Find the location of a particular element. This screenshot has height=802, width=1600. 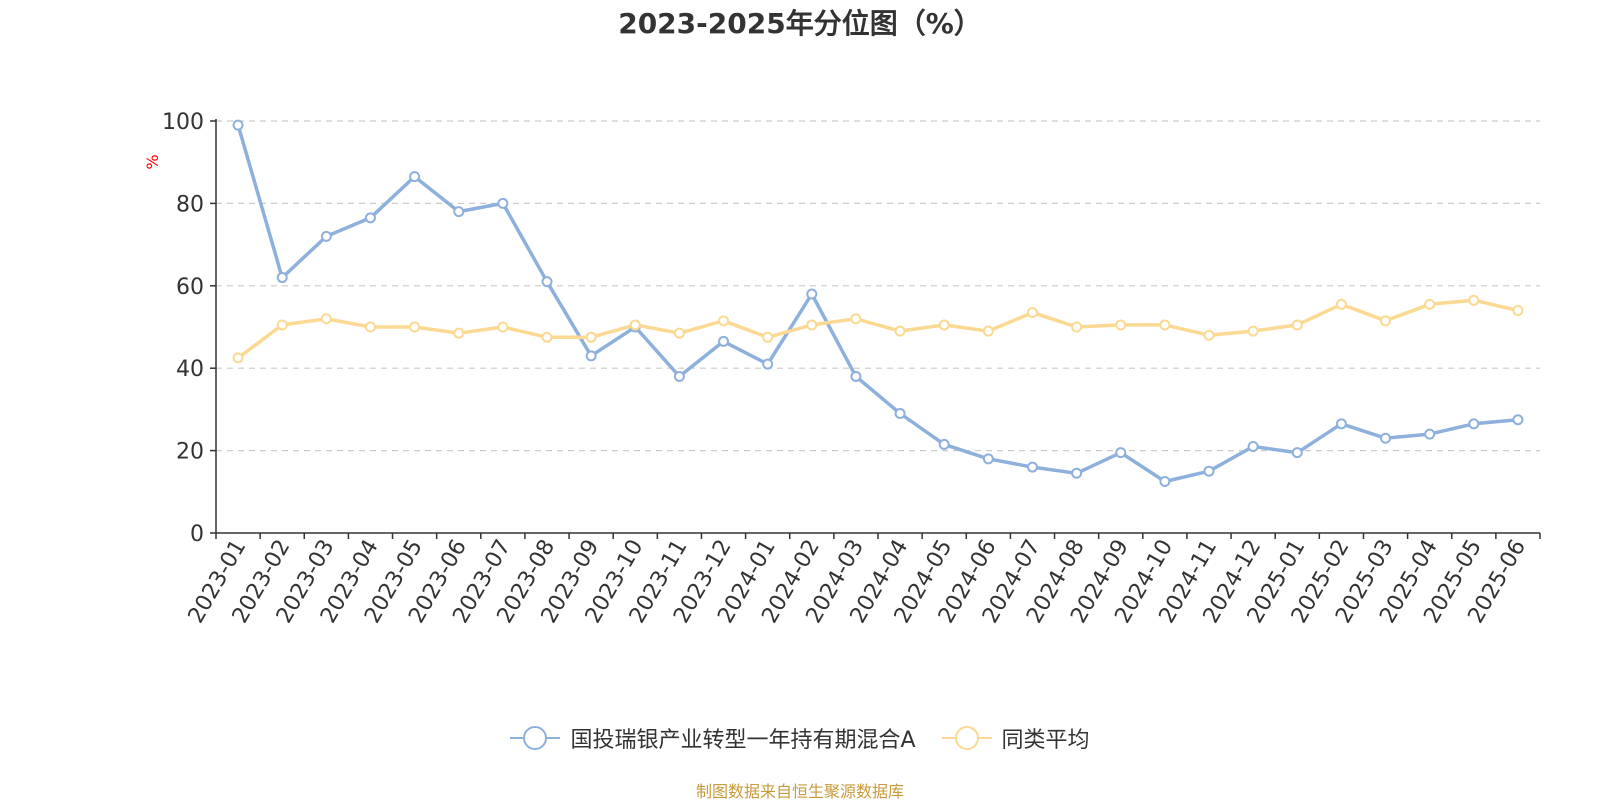

legend-label-average: 同类平均 is located at coordinates (1045, 740).